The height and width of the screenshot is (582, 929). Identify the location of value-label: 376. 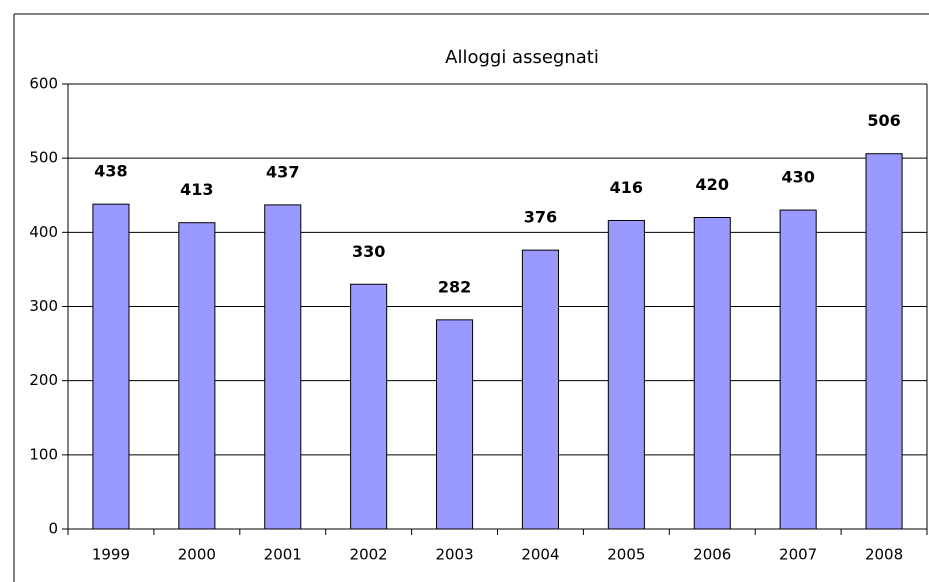
(540, 217).